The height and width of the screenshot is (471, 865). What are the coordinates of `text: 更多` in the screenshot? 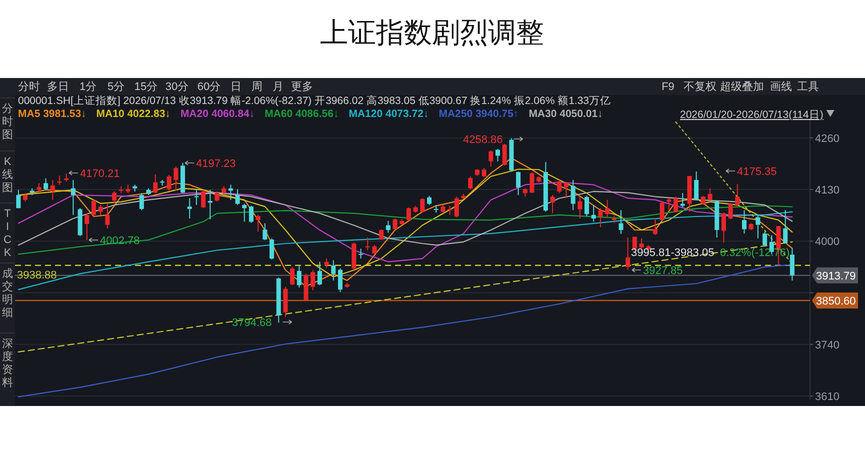 It's located at (302, 87).